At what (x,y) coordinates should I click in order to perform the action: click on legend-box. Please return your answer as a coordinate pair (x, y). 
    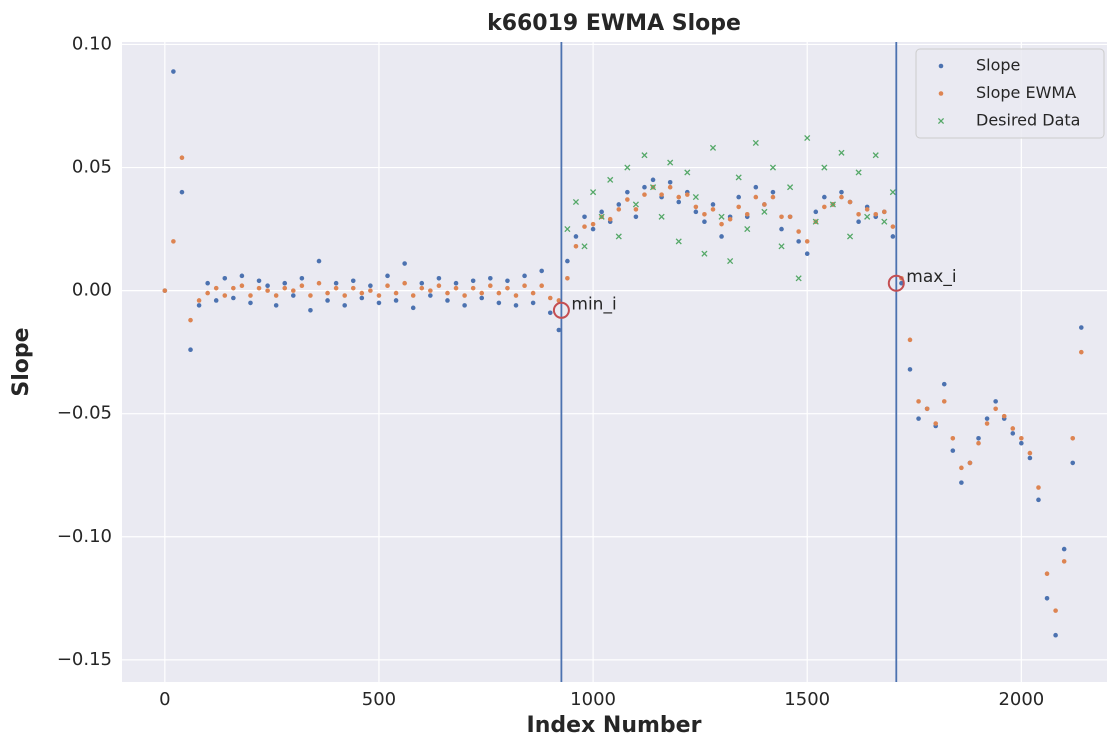
    Looking at the image, I should click on (1010, 93).